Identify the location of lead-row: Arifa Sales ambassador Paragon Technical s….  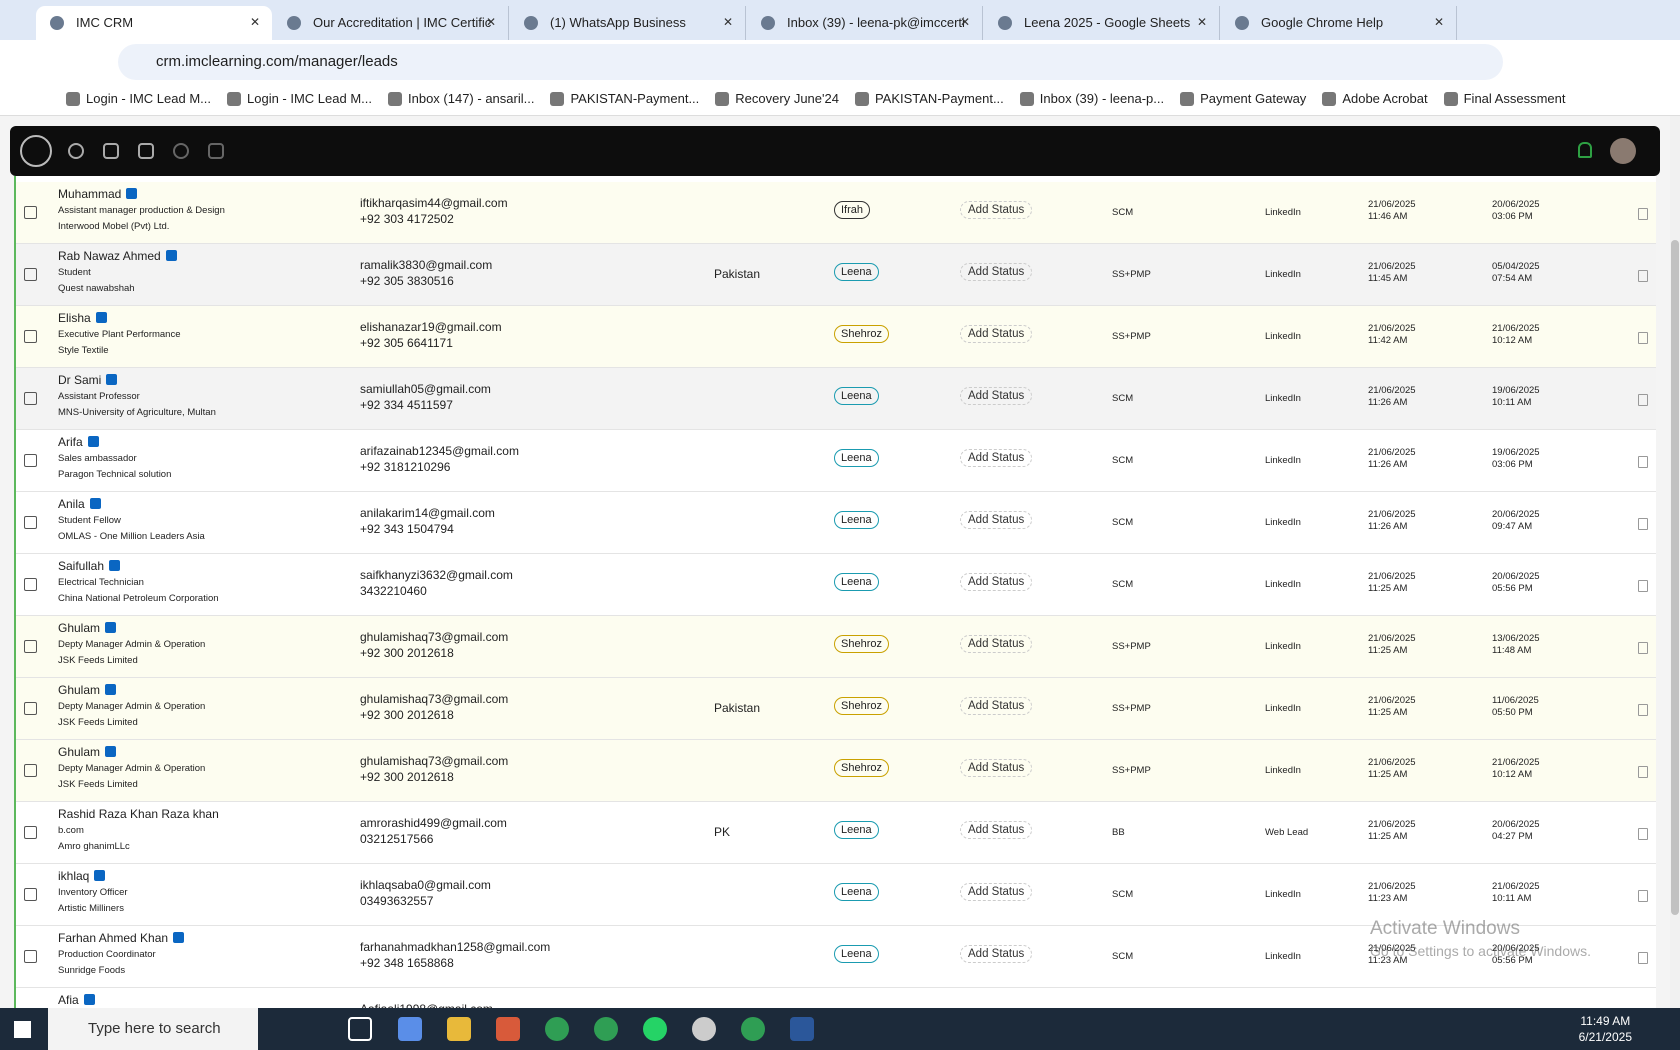
(836, 461).